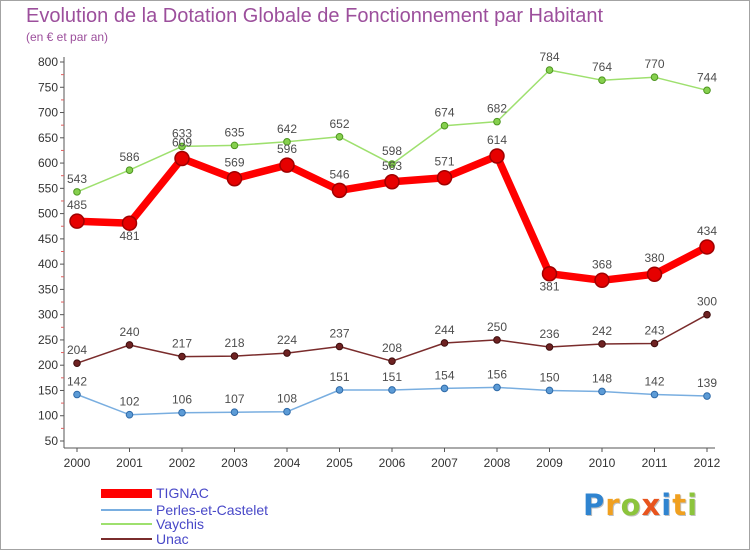 The height and width of the screenshot is (550, 750). Describe the element at coordinates (339, 346) in the screenshot. I see `data-point-unac-2005` at that location.